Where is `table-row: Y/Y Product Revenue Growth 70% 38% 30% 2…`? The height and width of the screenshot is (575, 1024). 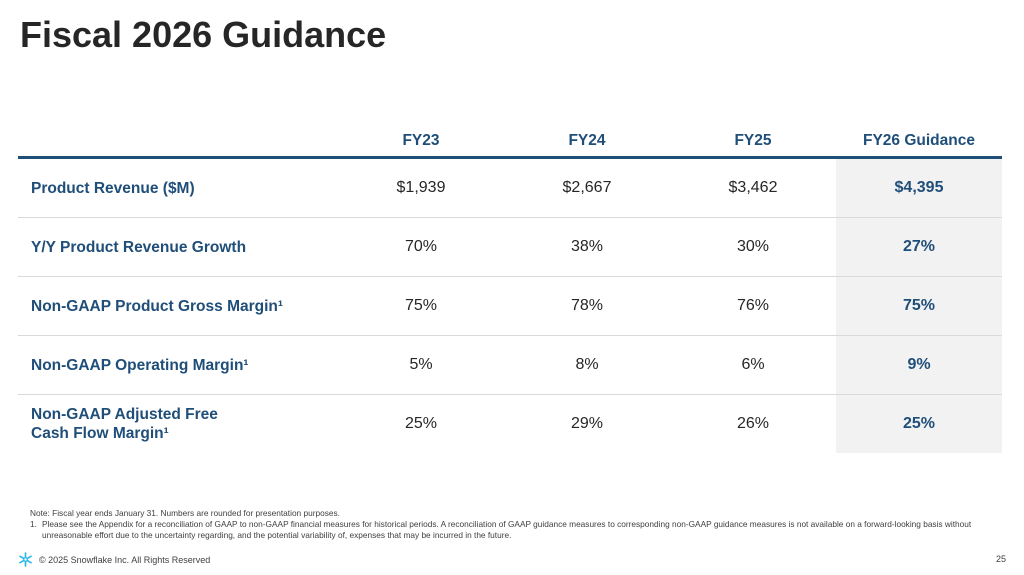
table-row: Y/Y Product Revenue Growth 70% 38% 30% 2… is located at coordinates (510, 247).